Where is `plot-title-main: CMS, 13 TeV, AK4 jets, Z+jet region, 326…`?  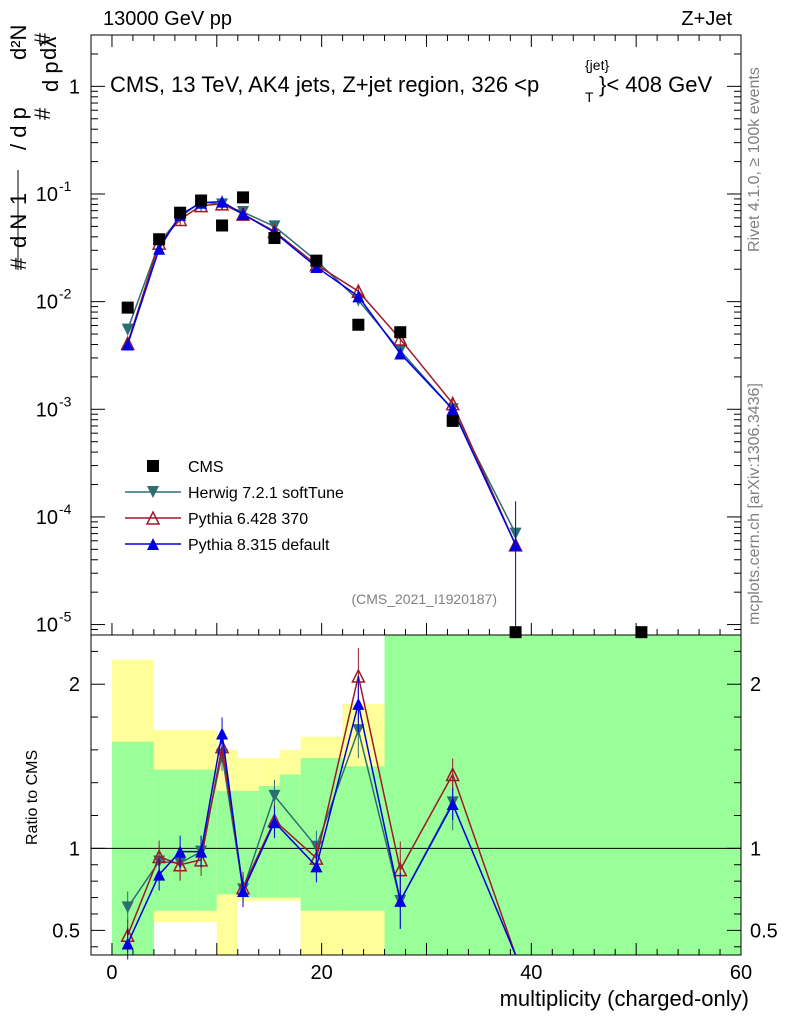 plot-title-main: CMS, 13 TeV, AK4 jets, Z+jet region, 326… is located at coordinates (324, 84).